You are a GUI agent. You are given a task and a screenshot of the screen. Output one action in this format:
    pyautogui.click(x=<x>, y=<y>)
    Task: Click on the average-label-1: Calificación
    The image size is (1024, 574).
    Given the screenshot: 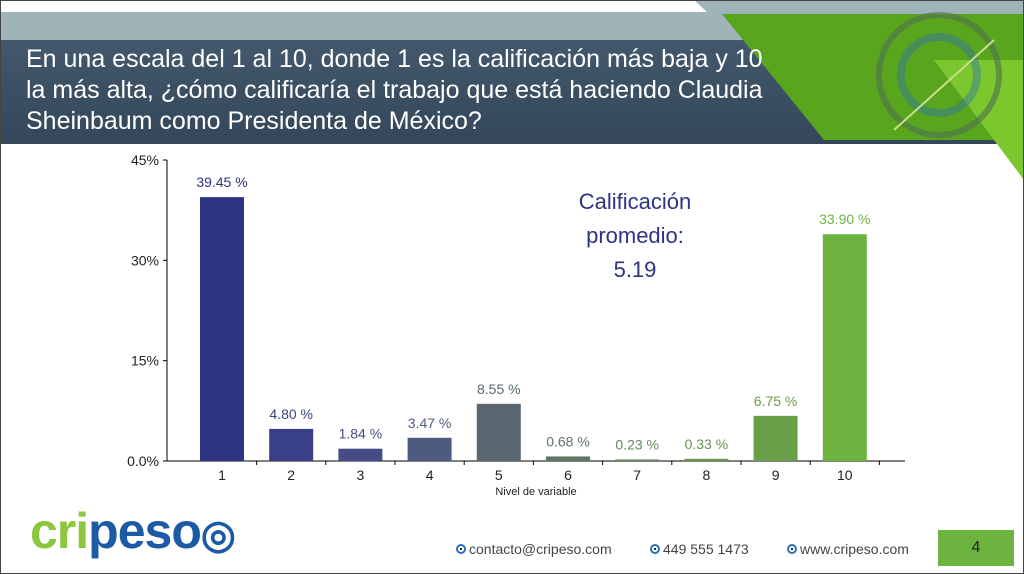 What is the action you would take?
    pyautogui.click(x=635, y=201)
    